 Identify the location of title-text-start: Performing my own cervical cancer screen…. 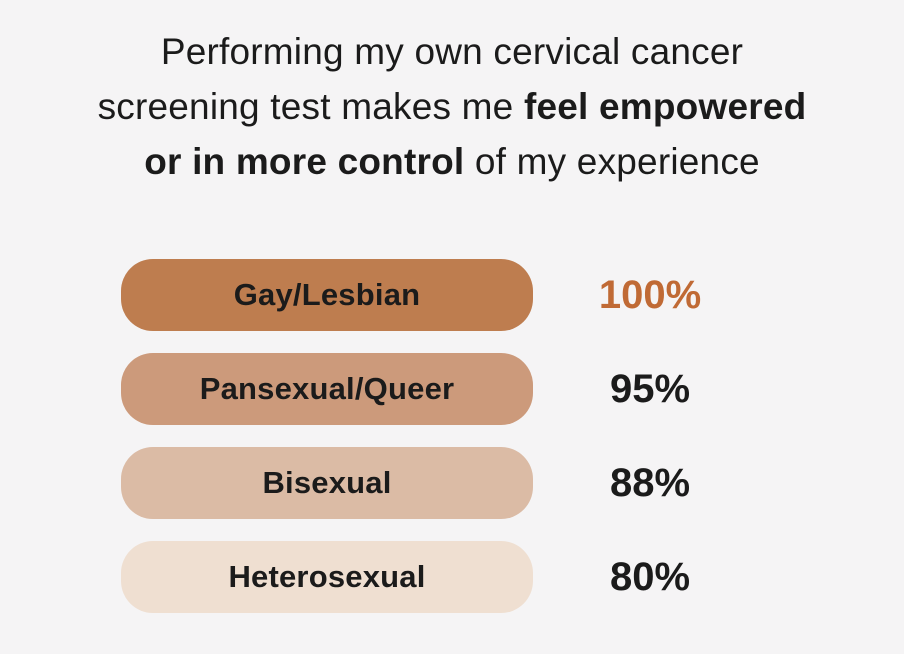
(420, 79).